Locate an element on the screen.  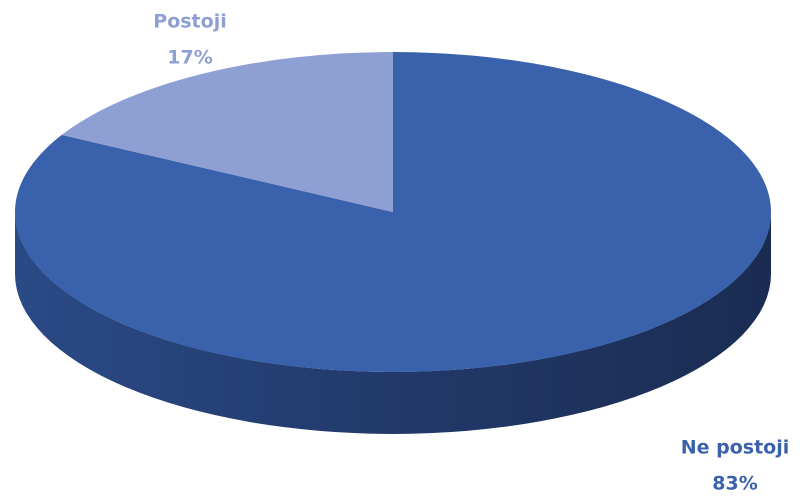
value-label: 83% is located at coordinates (734, 484).